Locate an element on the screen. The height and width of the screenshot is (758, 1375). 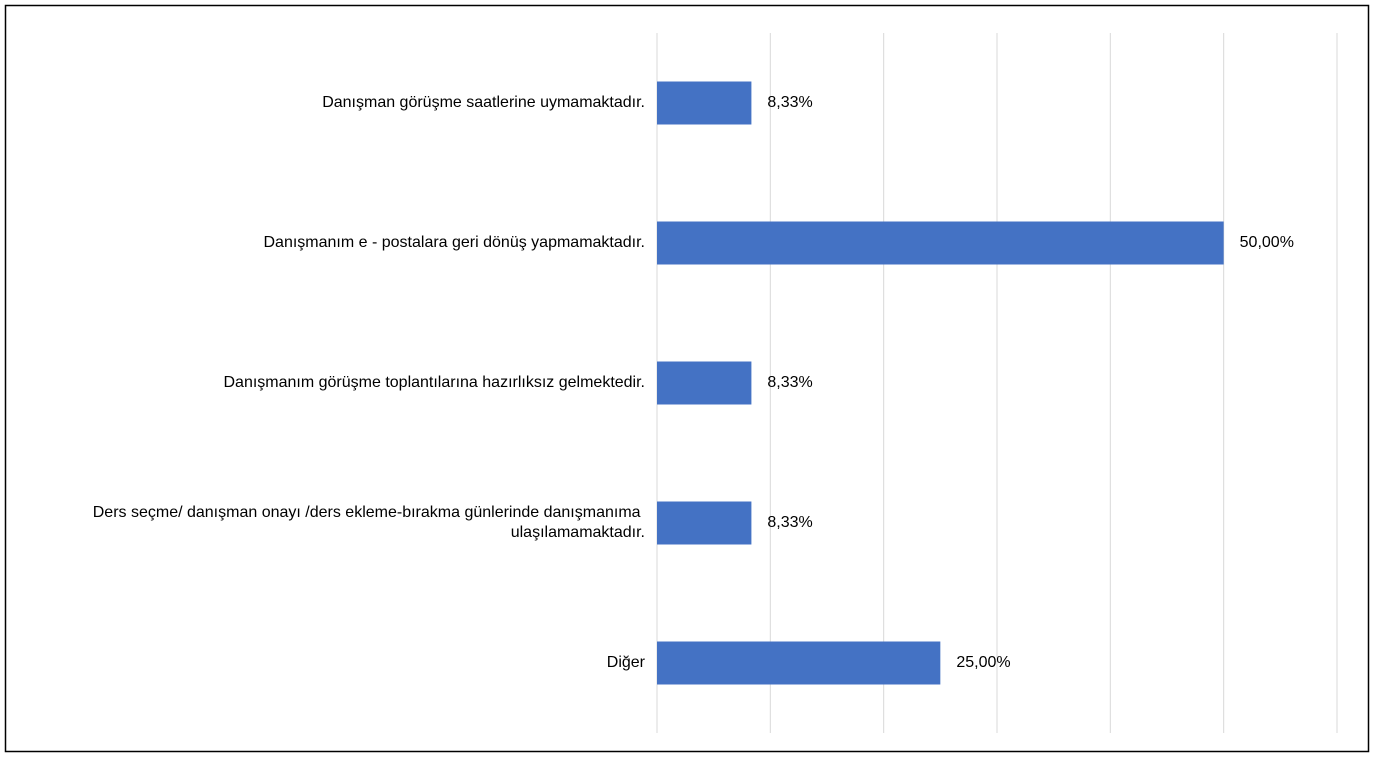
data-label: 50,00% is located at coordinates (1267, 242).